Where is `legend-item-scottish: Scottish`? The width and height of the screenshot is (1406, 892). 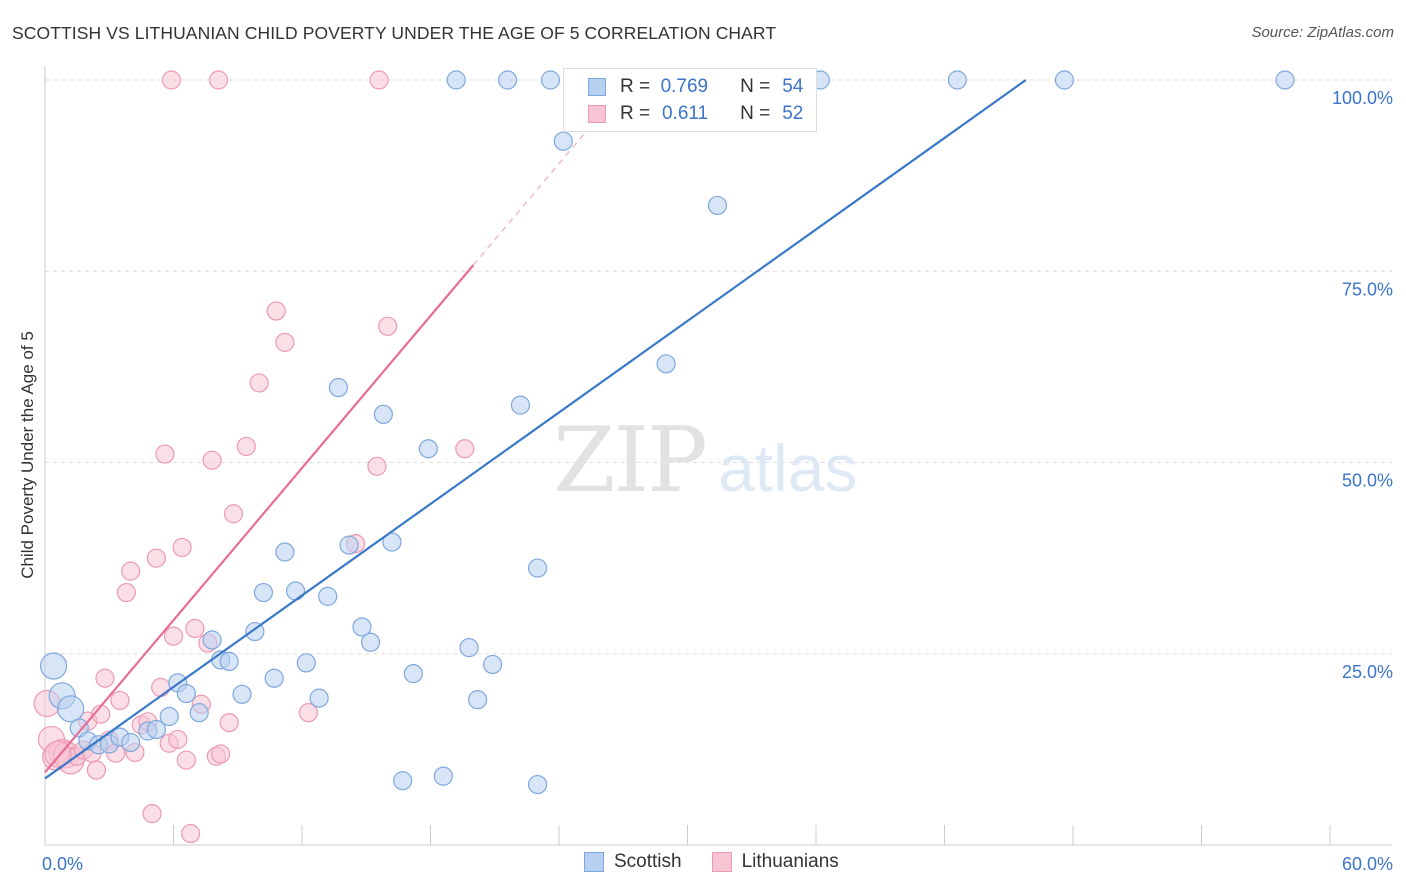 legend-item-scottish: Scottish is located at coordinates (633, 862).